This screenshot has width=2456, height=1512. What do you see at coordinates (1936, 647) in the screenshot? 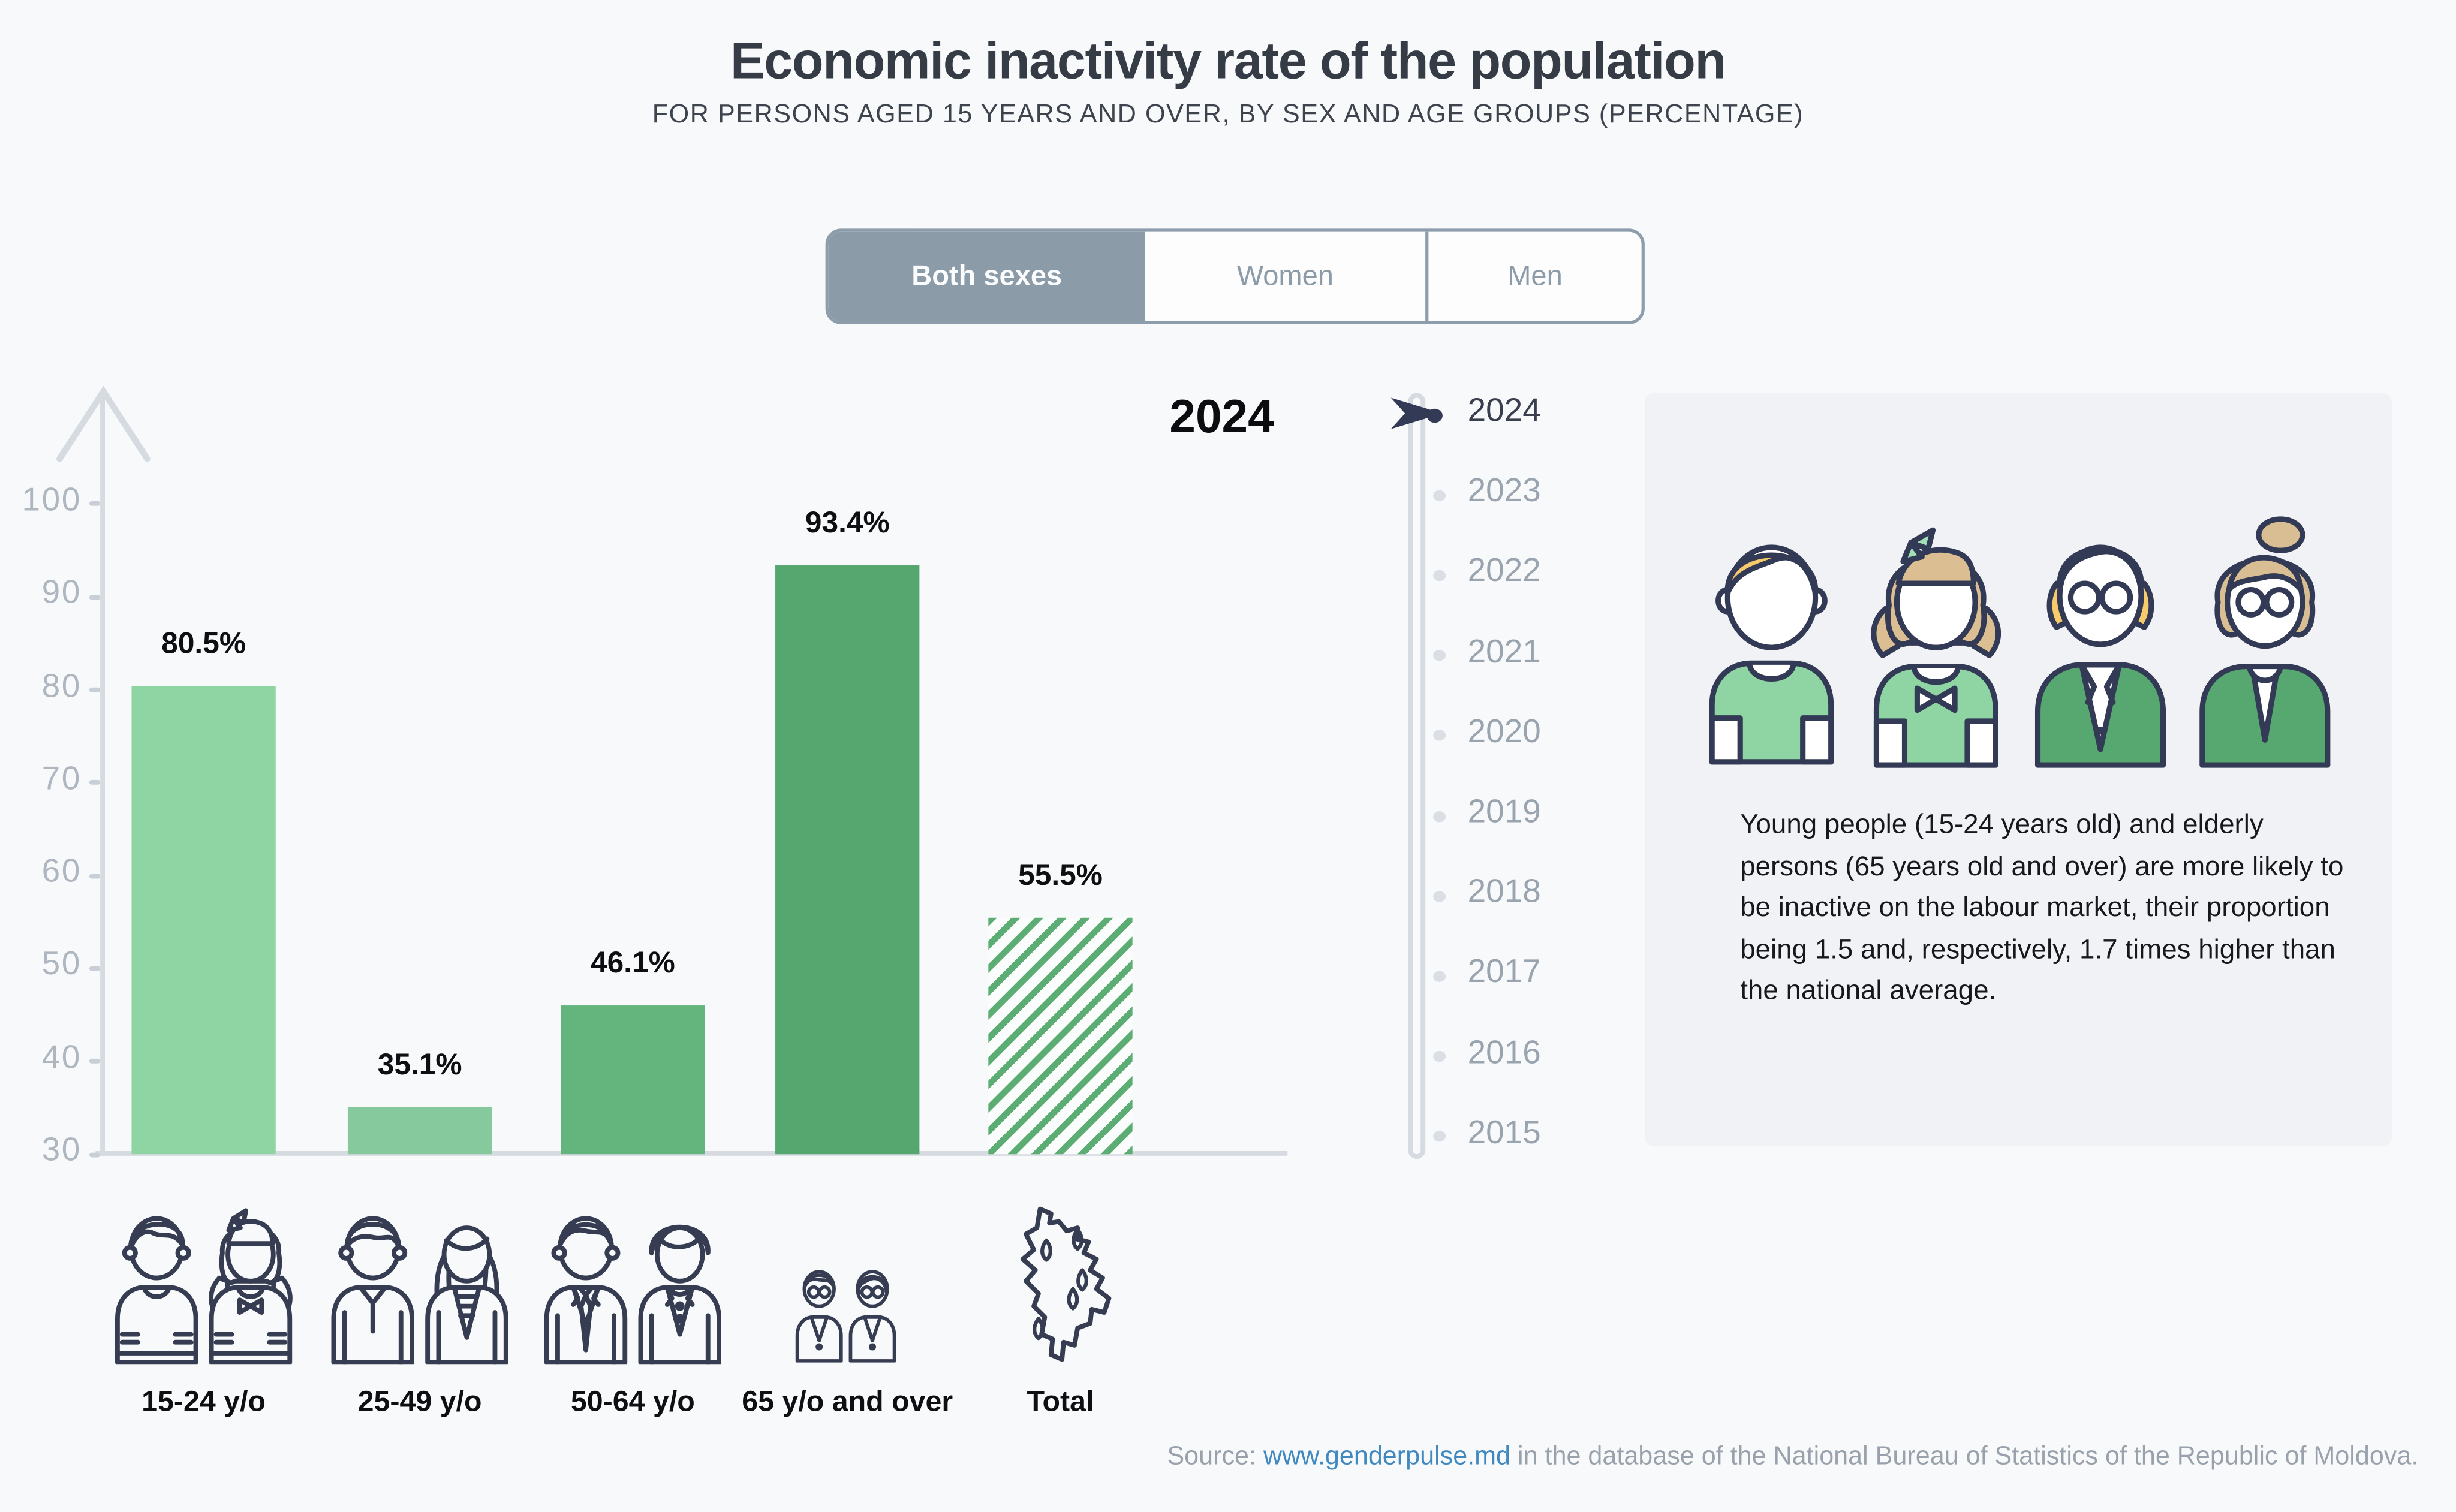
I see `young-girl-avatar-icon` at bounding box center [1936, 647].